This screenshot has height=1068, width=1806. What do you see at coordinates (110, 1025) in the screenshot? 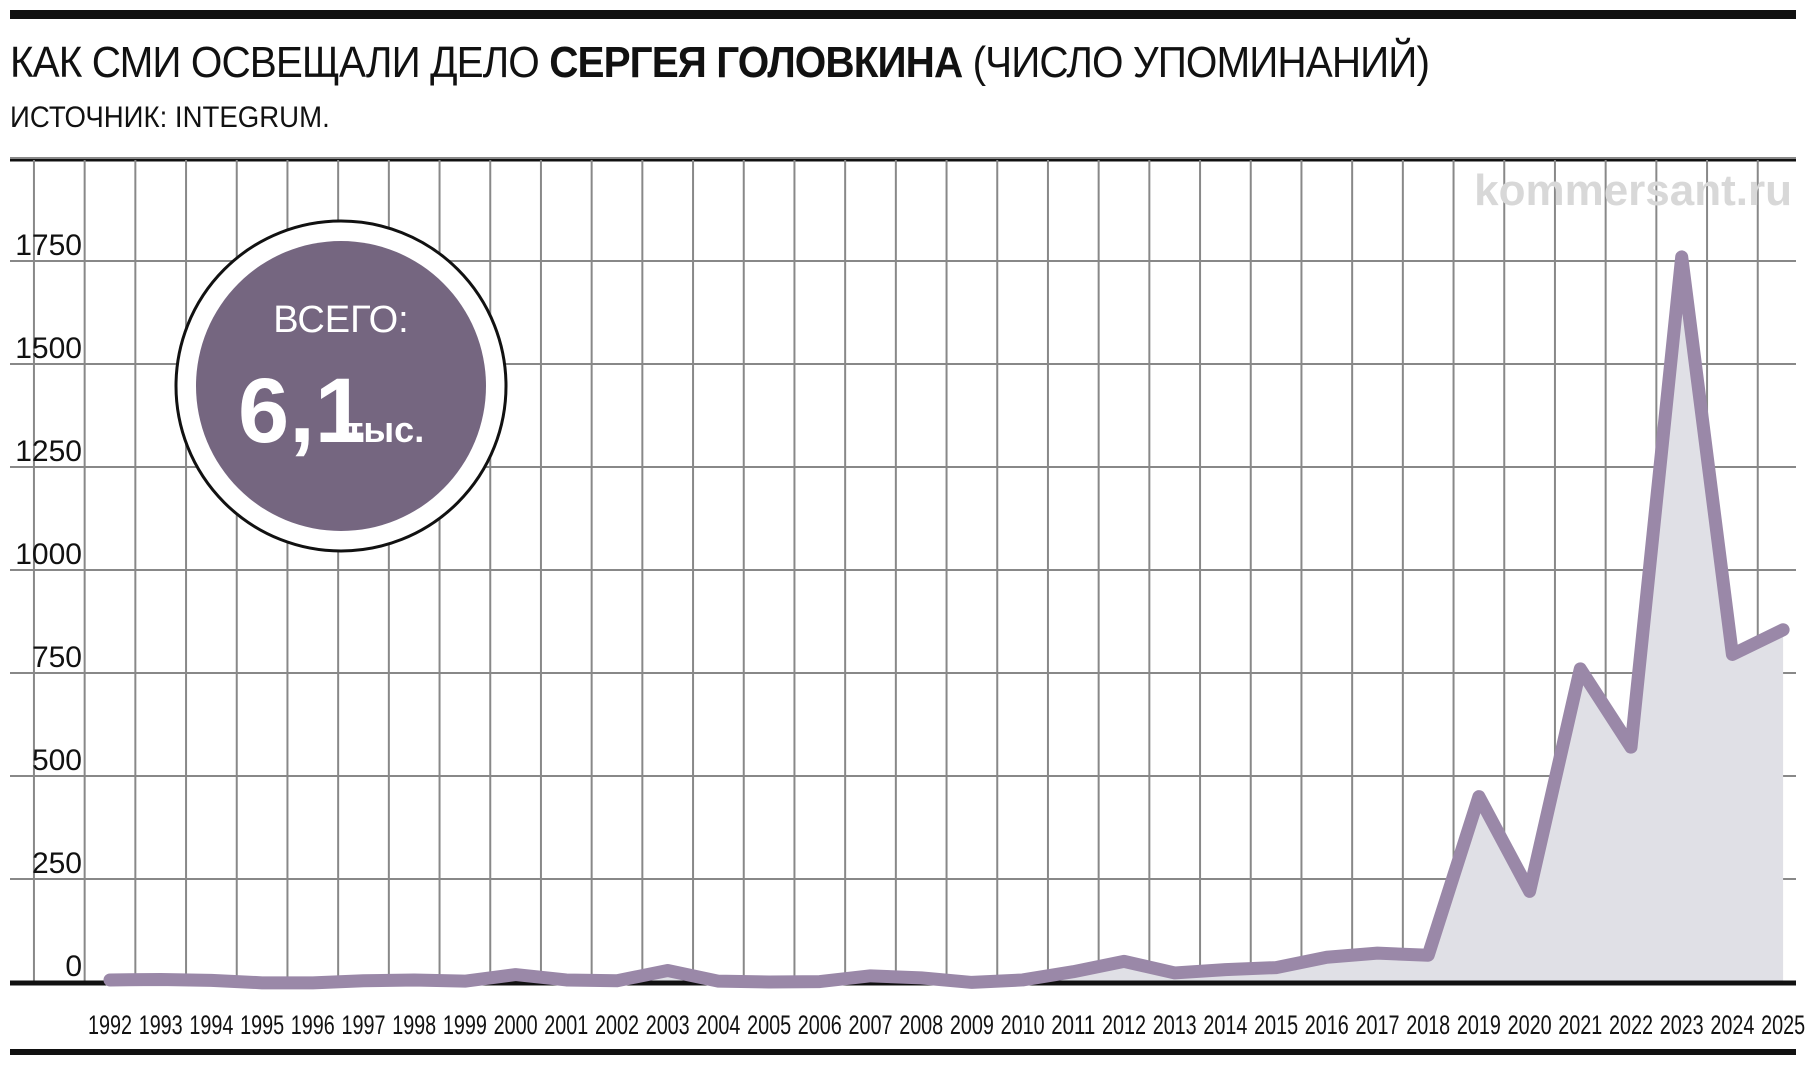
I see `x-tick-label: 1992` at bounding box center [110, 1025].